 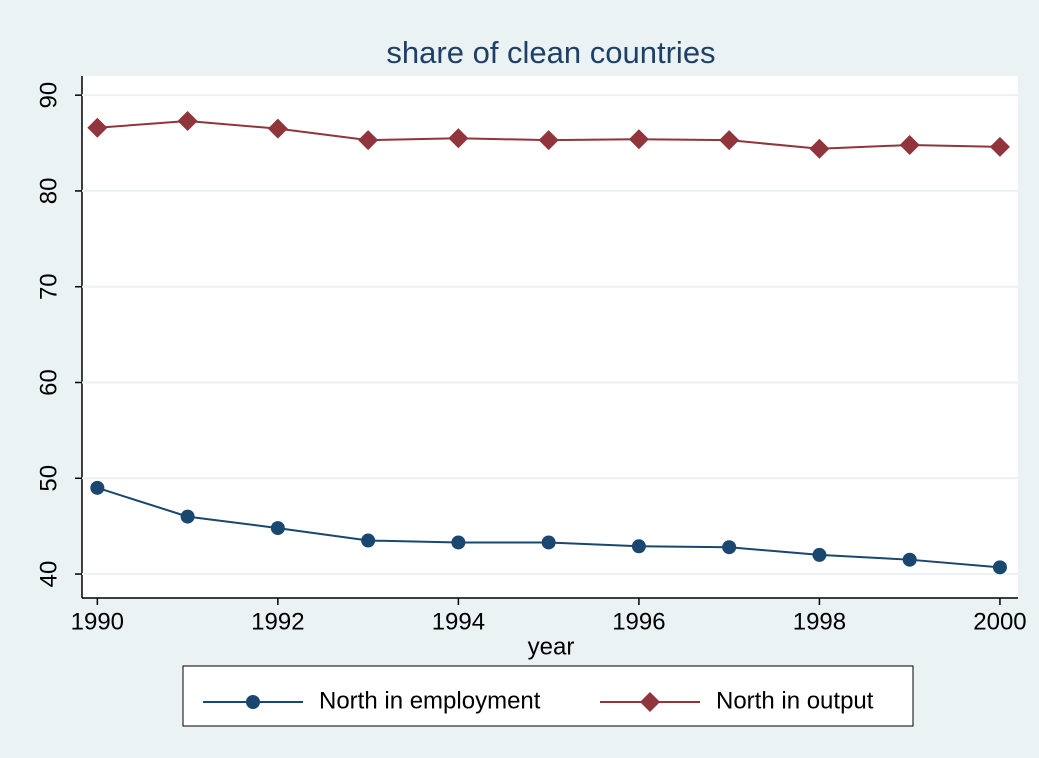 What do you see at coordinates (97, 621) in the screenshot?
I see `x-tick-label: 1990` at bounding box center [97, 621].